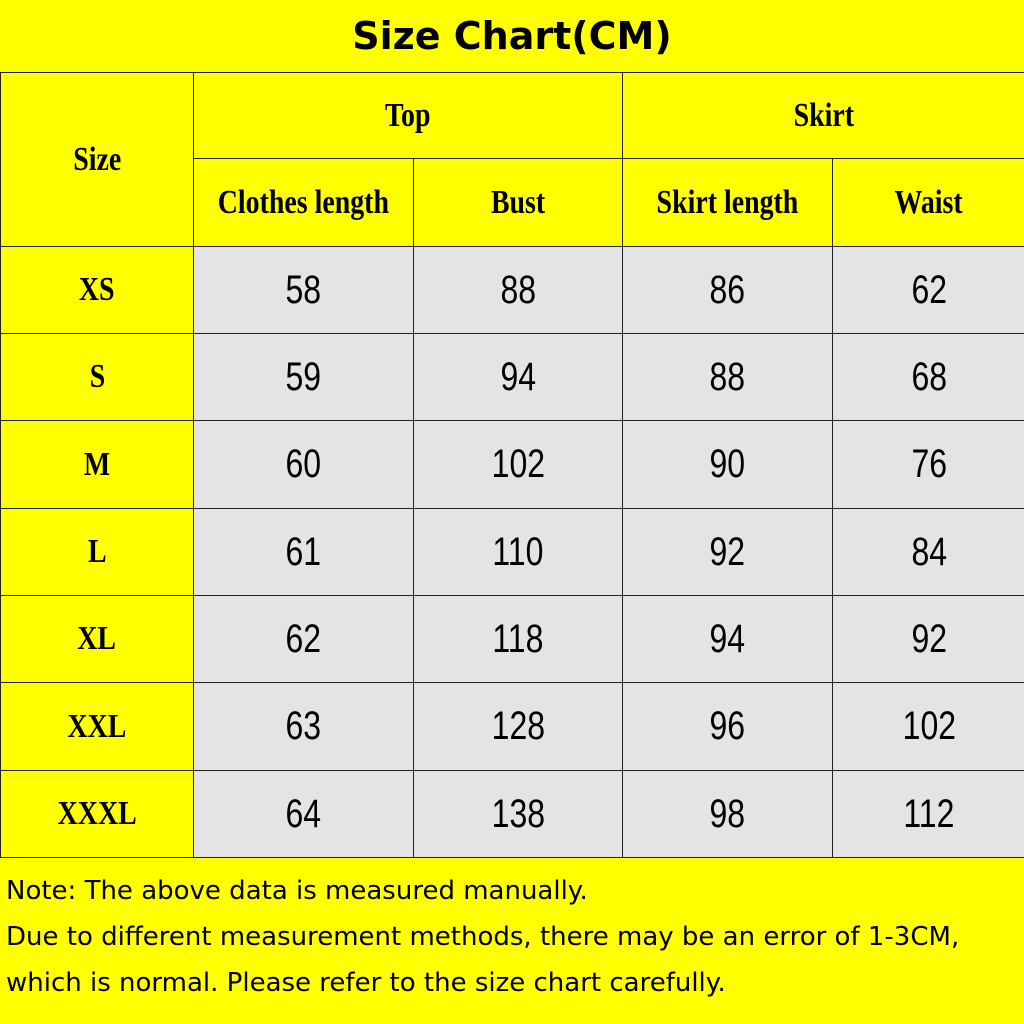 This screenshot has height=1024, width=1024. Describe the element at coordinates (512, 36) in the screenshot. I see `title: Size Chart(CM)` at that location.